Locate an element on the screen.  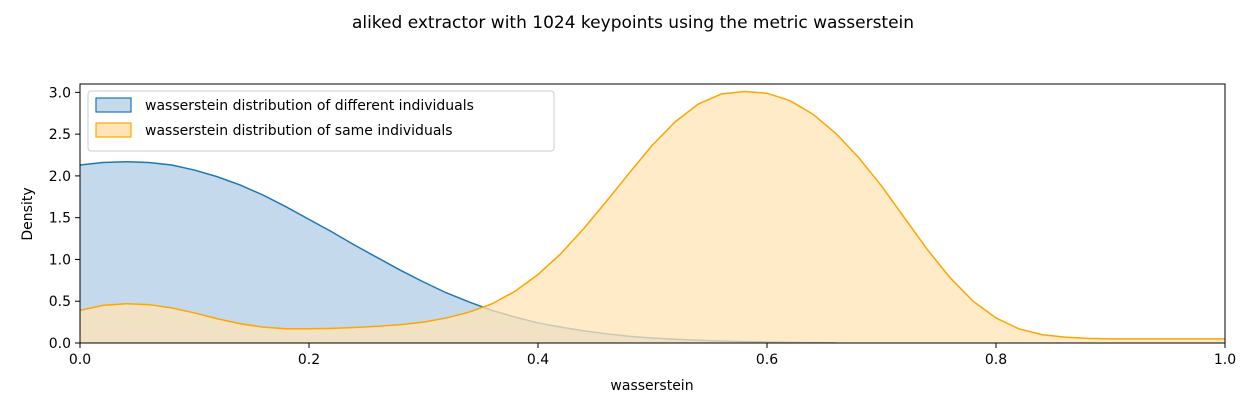
y-tick-label: 1.0 is located at coordinates (60, 260).